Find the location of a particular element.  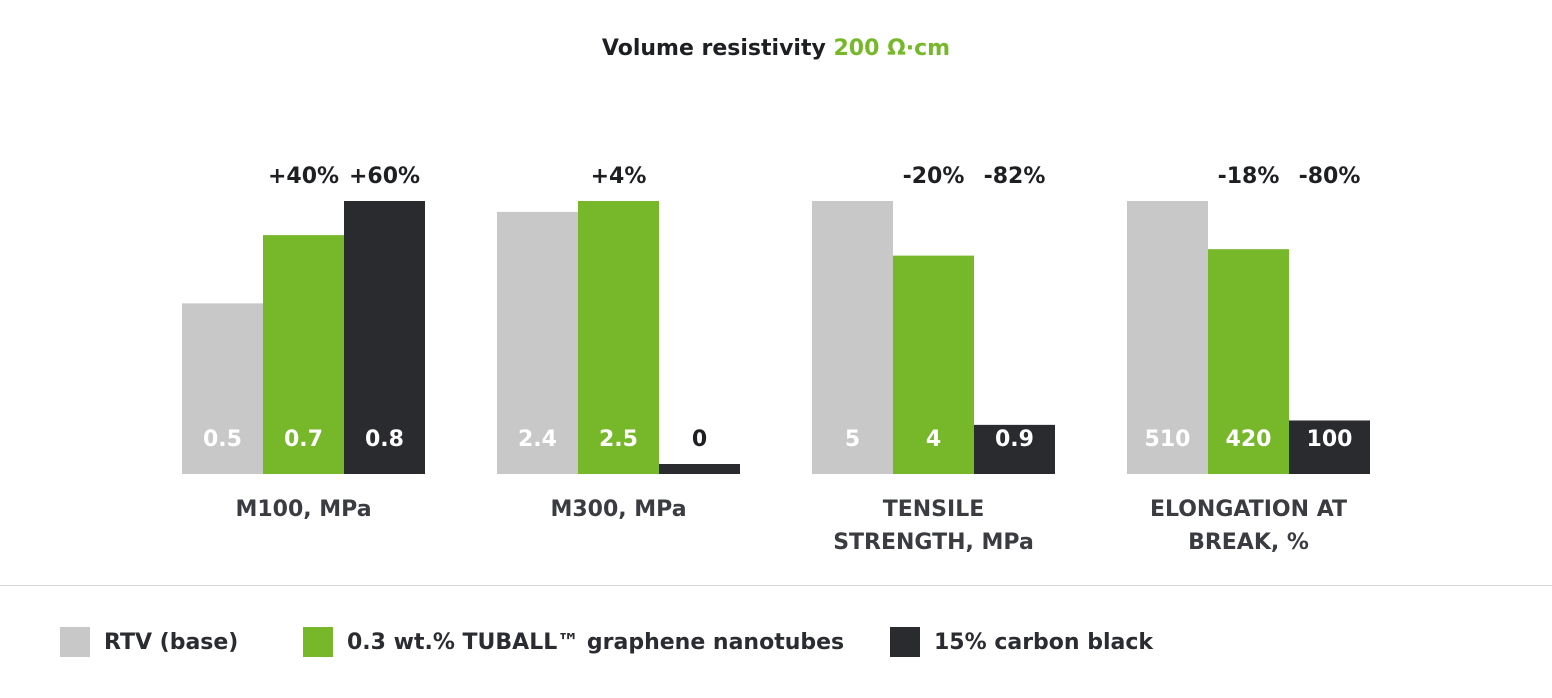

bar-value-label: 0 is located at coordinates (699, 439).